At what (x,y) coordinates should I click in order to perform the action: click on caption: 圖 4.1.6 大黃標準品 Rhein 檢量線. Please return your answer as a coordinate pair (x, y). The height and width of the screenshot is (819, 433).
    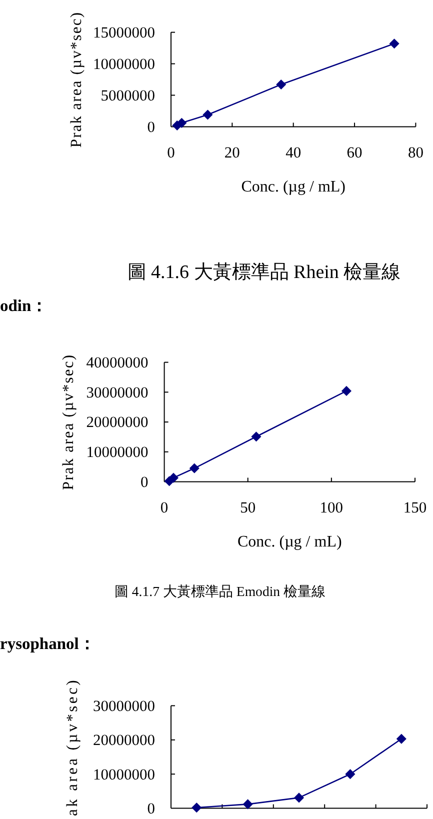
    Looking at the image, I should click on (264, 272).